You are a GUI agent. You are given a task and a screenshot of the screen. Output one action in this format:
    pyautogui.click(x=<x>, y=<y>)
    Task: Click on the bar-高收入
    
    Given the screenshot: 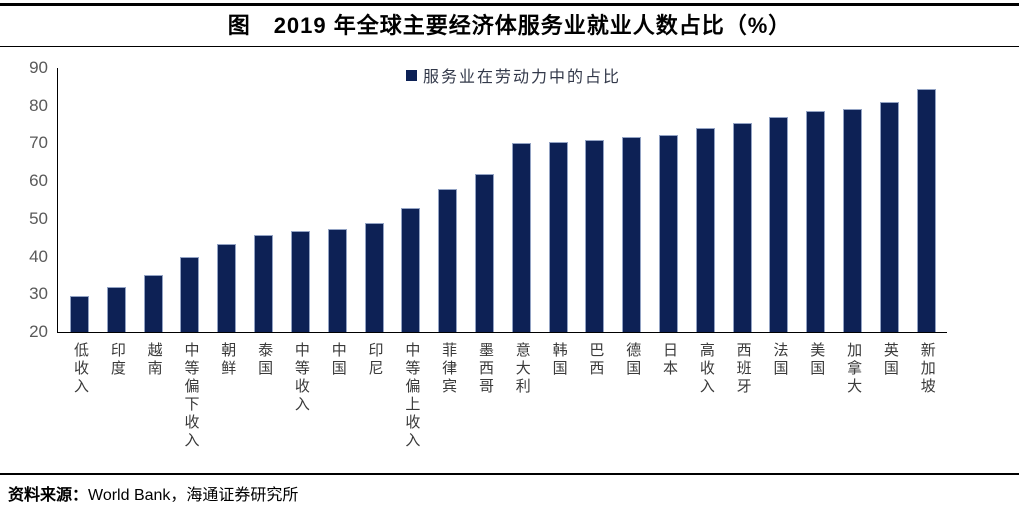 What is the action you would take?
    pyautogui.click(x=705, y=229)
    